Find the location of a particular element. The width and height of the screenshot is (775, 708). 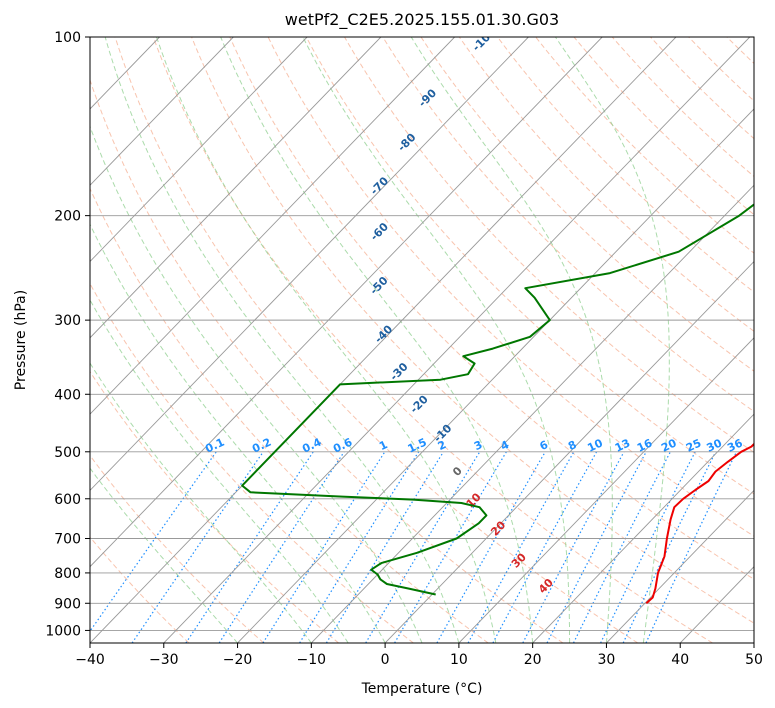

y-tick-label: 200 is located at coordinates (67, 217).